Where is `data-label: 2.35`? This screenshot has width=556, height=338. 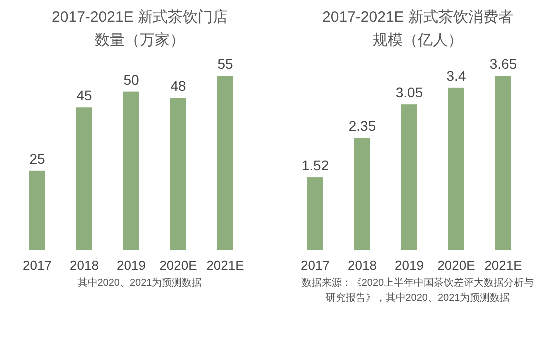 data-label: 2.35 is located at coordinates (362, 126).